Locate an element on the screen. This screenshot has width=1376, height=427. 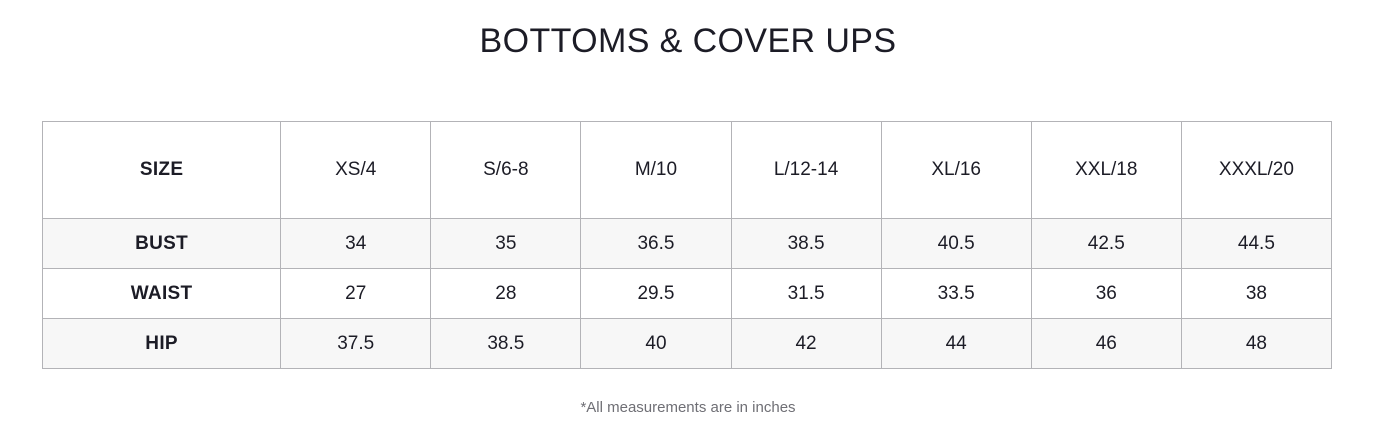
cell-hip-xxxl: 48 is located at coordinates (1256, 343).